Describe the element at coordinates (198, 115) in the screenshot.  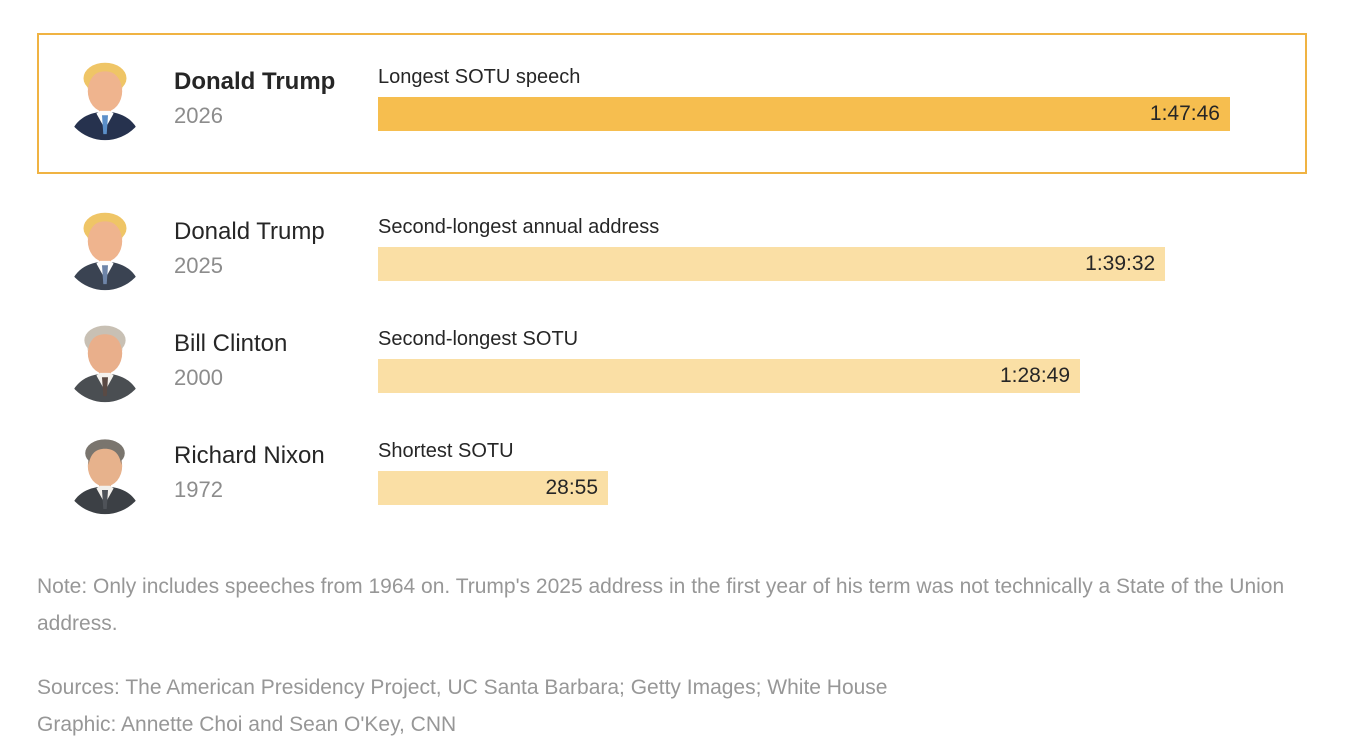
I see `speech-year: 2026` at that location.